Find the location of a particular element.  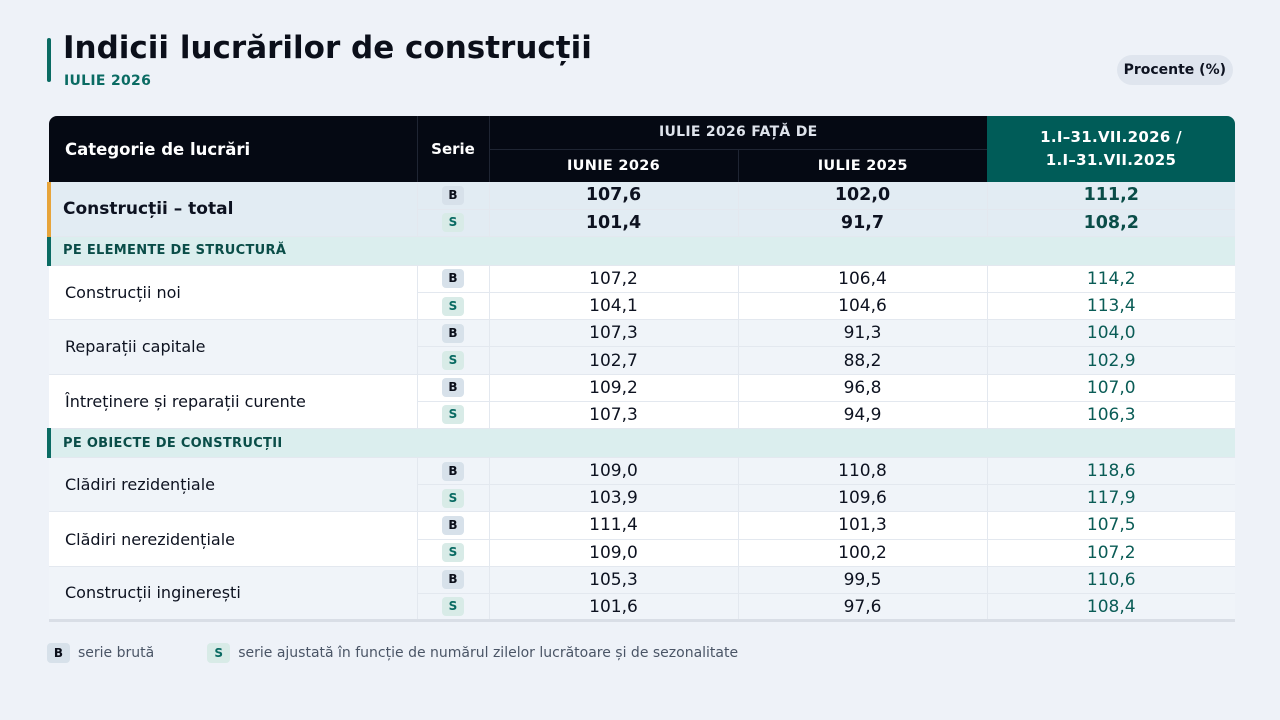

units-badge: Procente (%) is located at coordinates (1174, 70).